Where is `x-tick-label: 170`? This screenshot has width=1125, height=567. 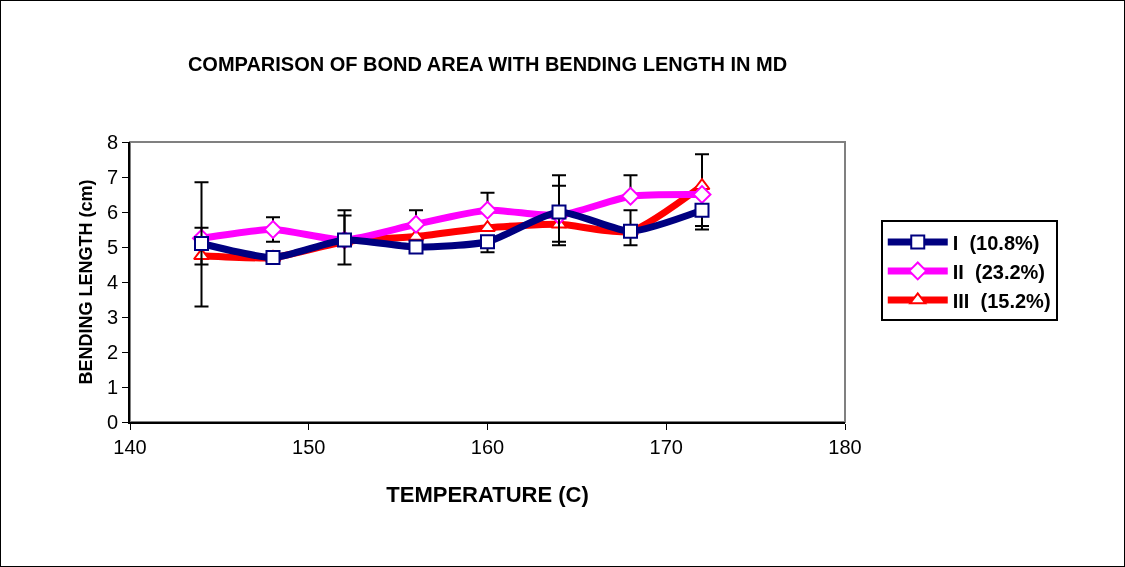
x-tick-label: 170 is located at coordinates (666, 447).